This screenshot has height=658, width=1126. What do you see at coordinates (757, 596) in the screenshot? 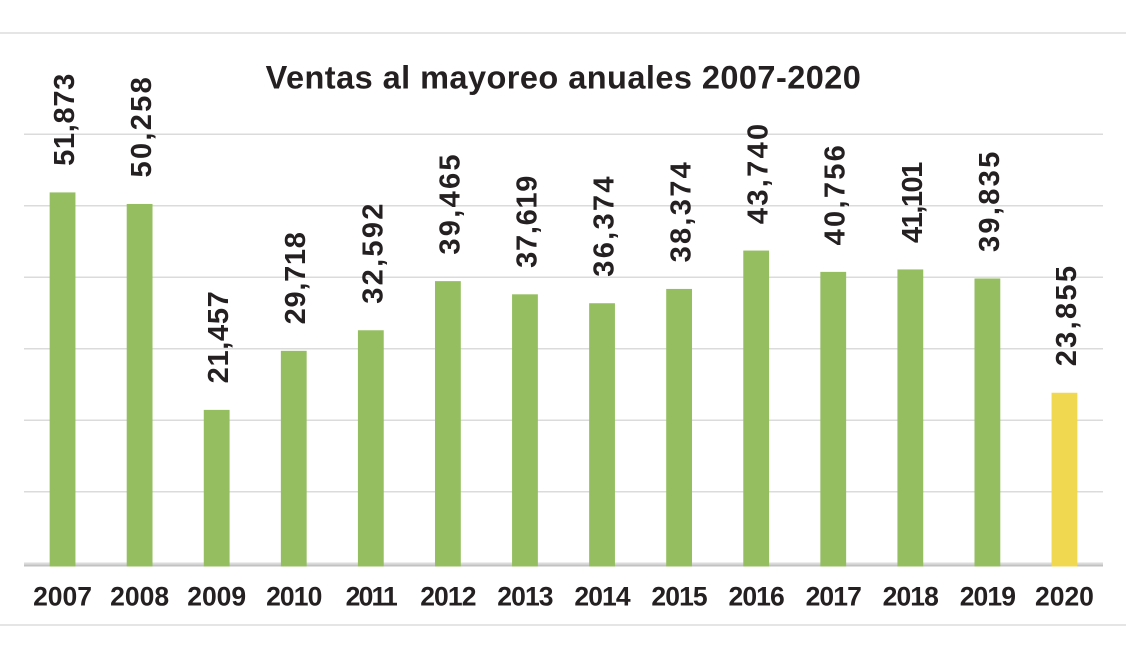
I see `svg-text: 2016` at bounding box center [757, 596].